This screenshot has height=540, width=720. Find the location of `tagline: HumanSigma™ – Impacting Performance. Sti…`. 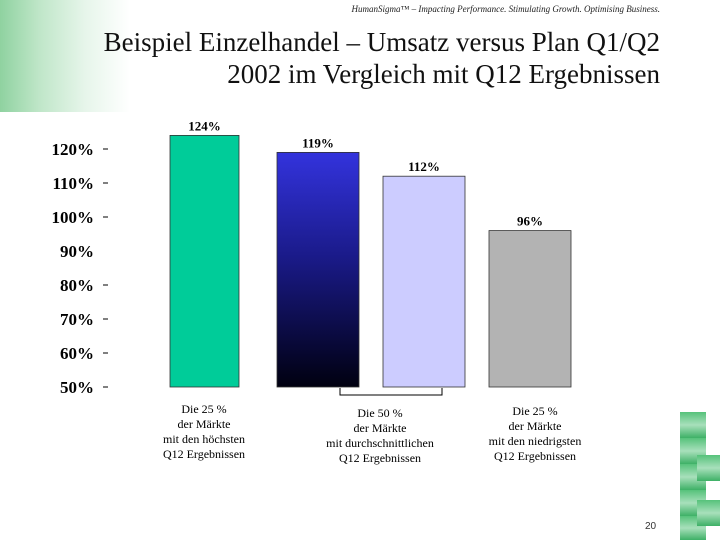

tagline: HumanSigma™ – Impacting Performance. Sti… is located at coordinates (505, 9).